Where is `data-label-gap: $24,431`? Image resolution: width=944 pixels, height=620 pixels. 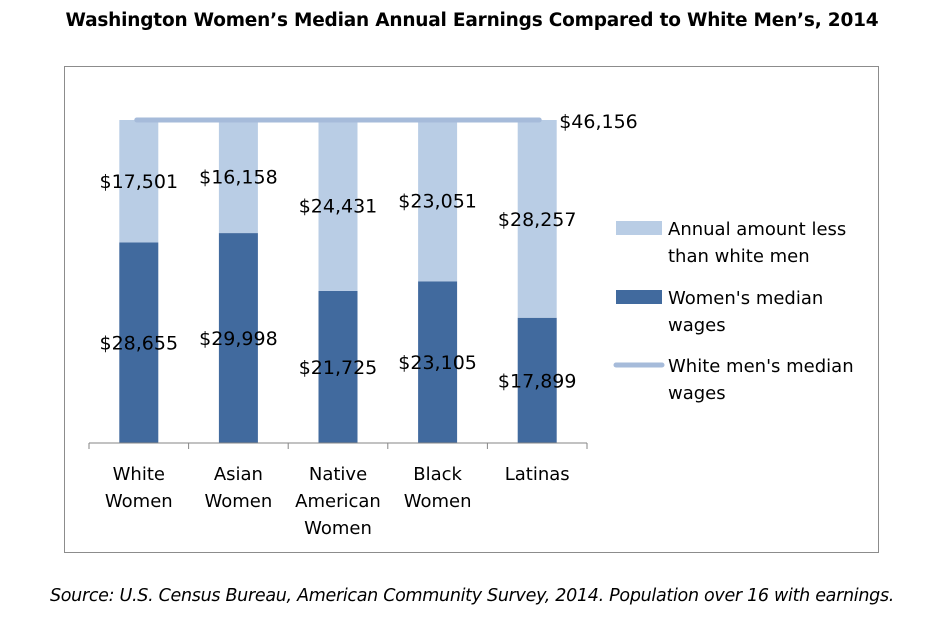
data-label-gap: $24,431 is located at coordinates (338, 206).